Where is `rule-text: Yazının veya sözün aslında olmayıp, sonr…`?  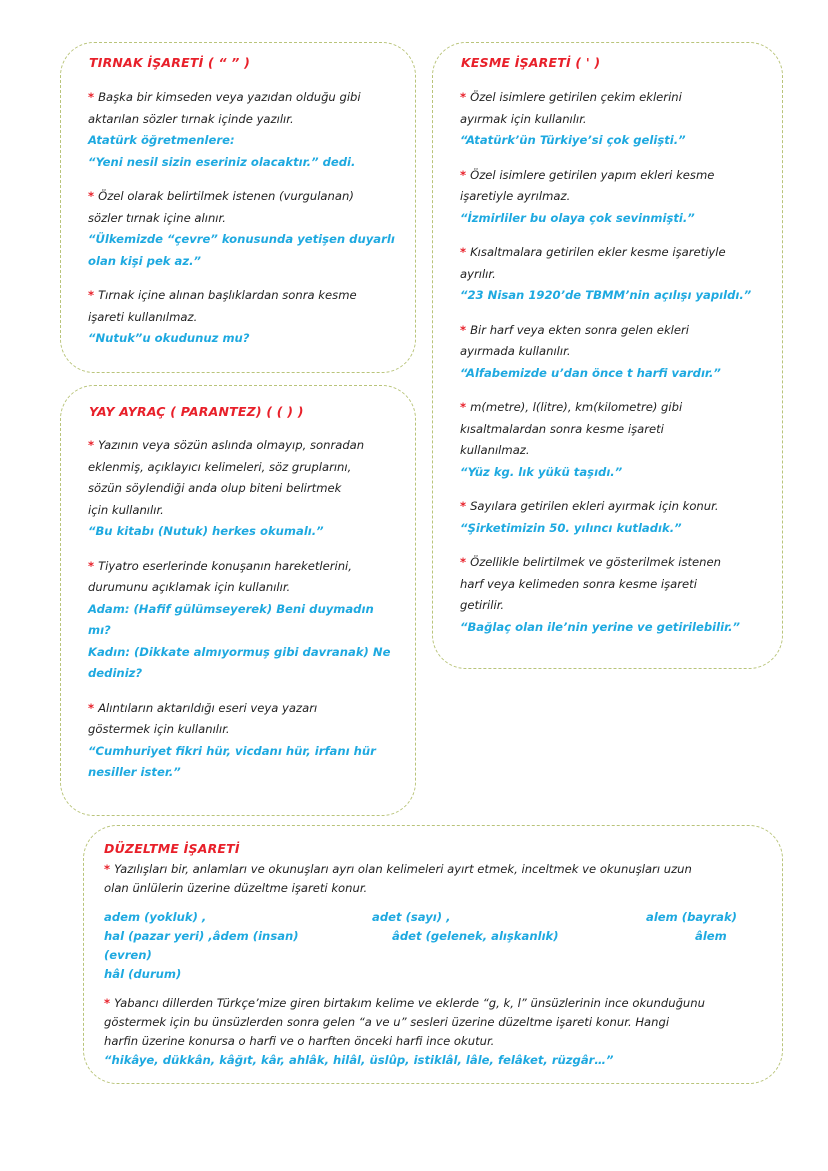
rule-text: Yazının veya sözün aslında olmayıp, sonr… is located at coordinates (231, 445).